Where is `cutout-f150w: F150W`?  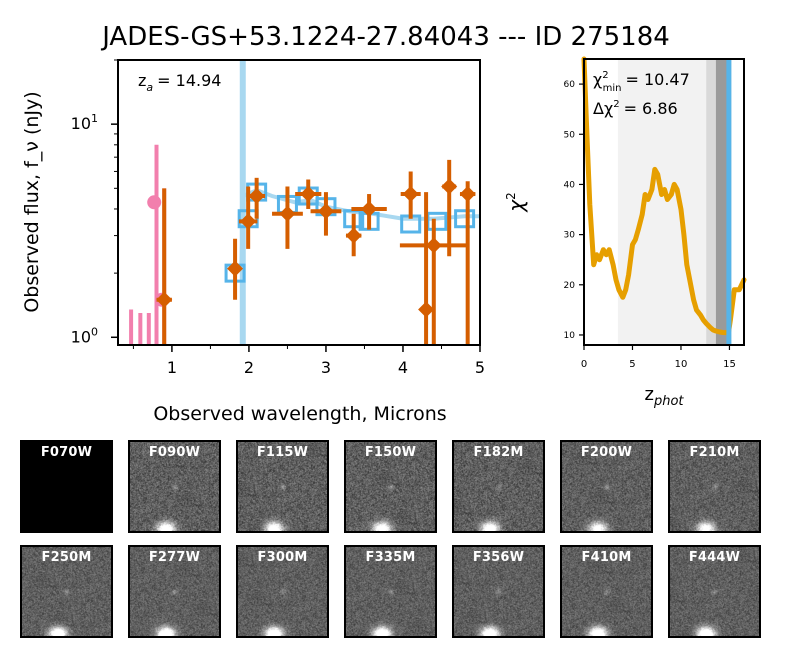
cutout-f150w: F150W is located at coordinates (390, 486).